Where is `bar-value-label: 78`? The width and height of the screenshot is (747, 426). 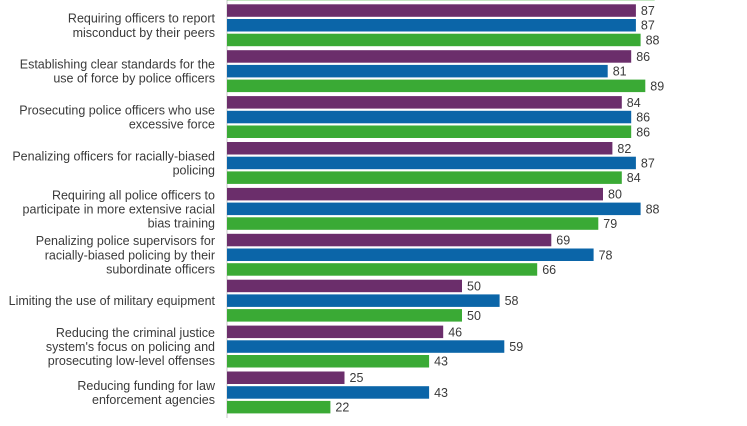 bar-value-label: 78 is located at coordinates (606, 255).